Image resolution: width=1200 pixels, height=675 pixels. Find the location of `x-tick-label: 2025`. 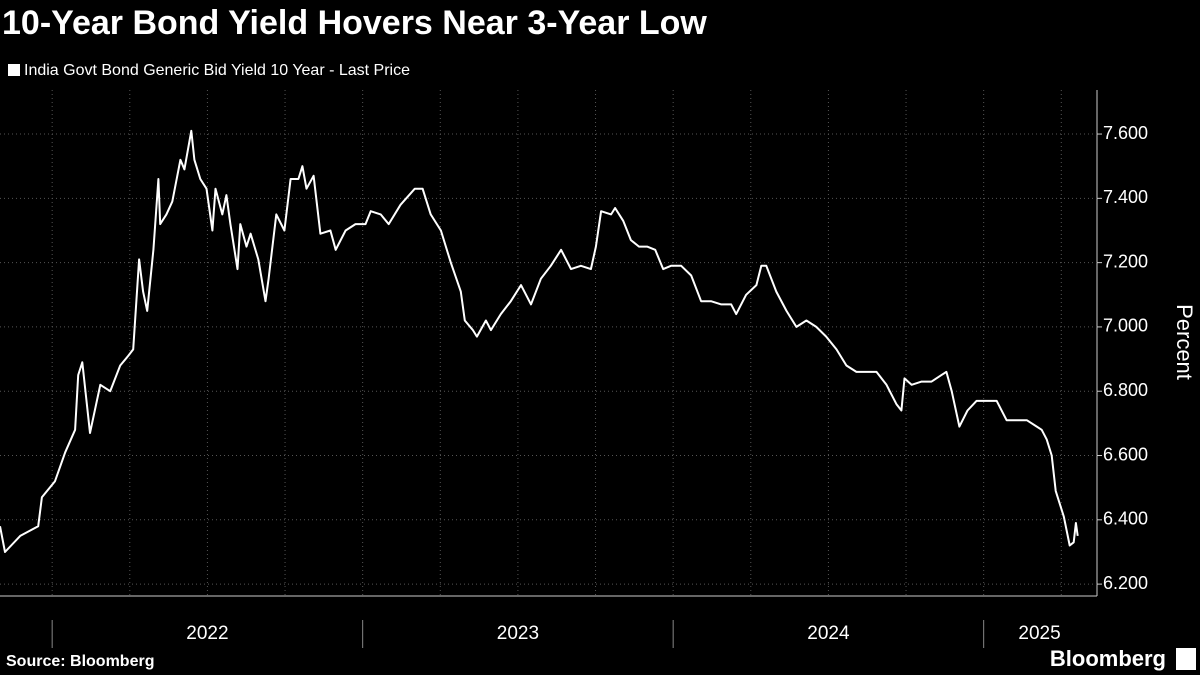

x-tick-label: 2025 is located at coordinates (1039, 633).